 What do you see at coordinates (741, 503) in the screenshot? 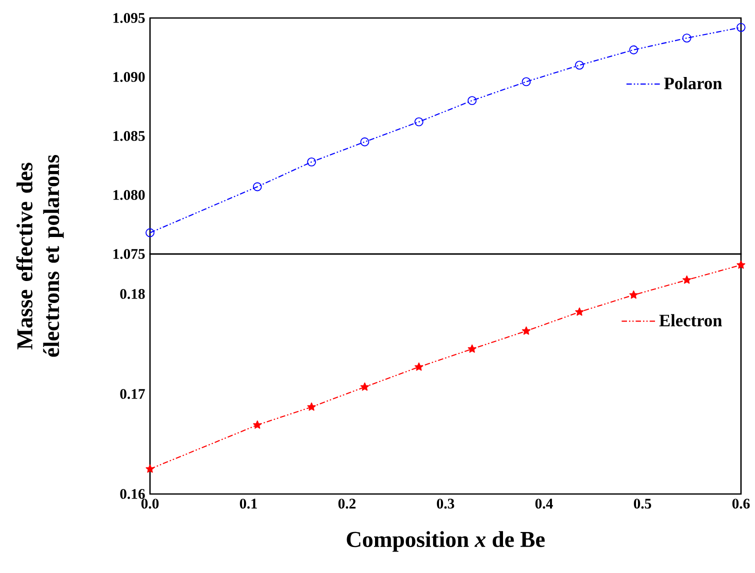
I see `x-tick-label: 0.6` at bounding box center [741, 503].